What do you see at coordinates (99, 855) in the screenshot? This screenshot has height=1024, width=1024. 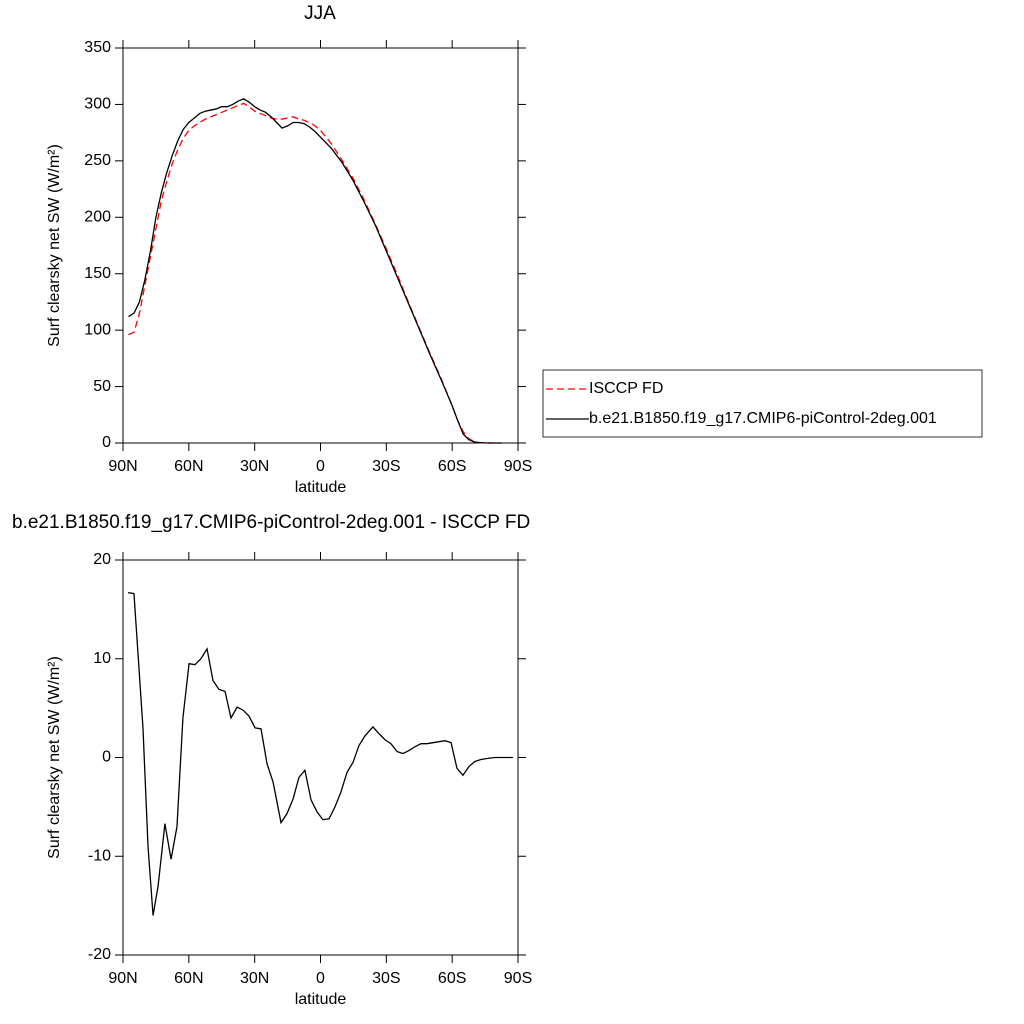 I see `y-tick-label: -10` at bounding box center [99, 855].